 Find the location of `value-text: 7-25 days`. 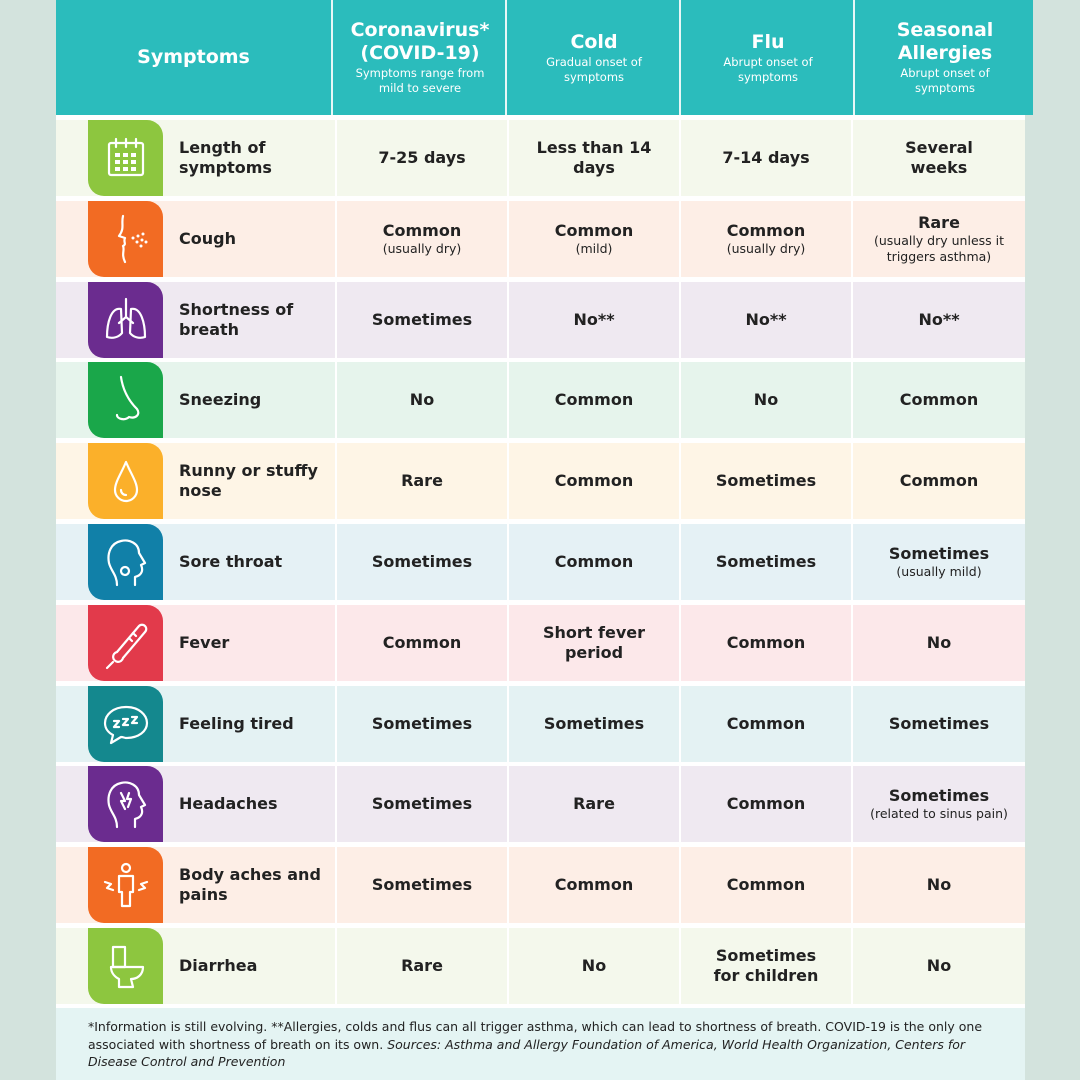

value-text: 7-25 days is located at coordinates (422, 157).